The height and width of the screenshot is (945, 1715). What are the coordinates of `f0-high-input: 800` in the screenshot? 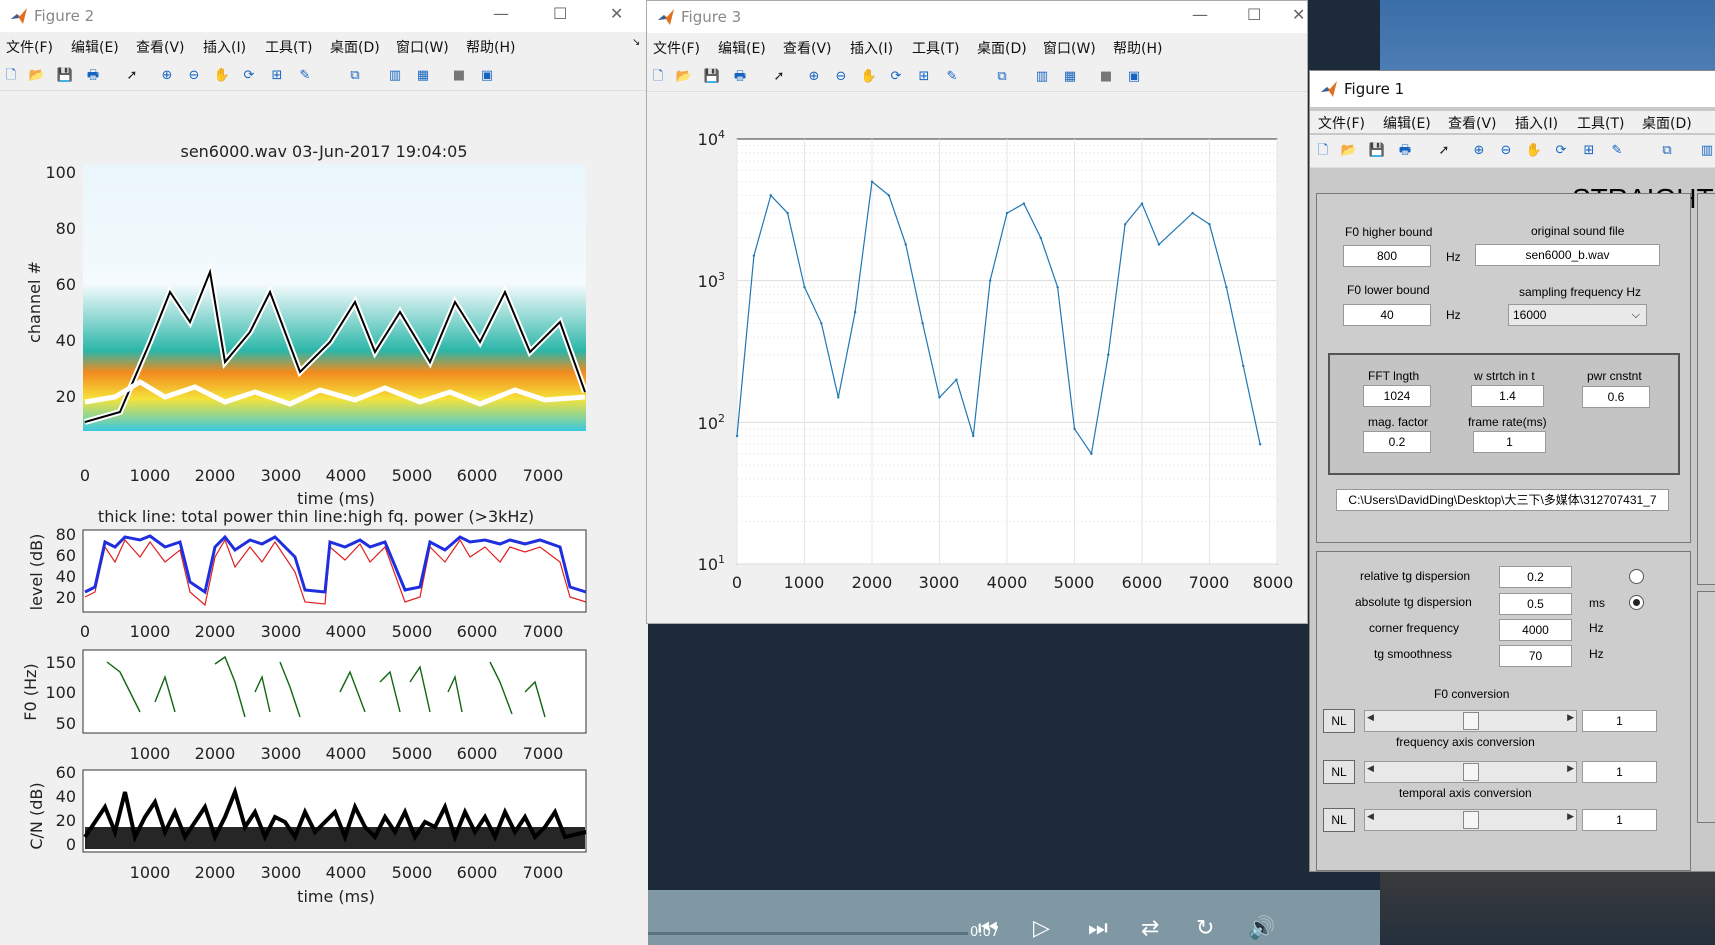 It's located at (1387, 256).